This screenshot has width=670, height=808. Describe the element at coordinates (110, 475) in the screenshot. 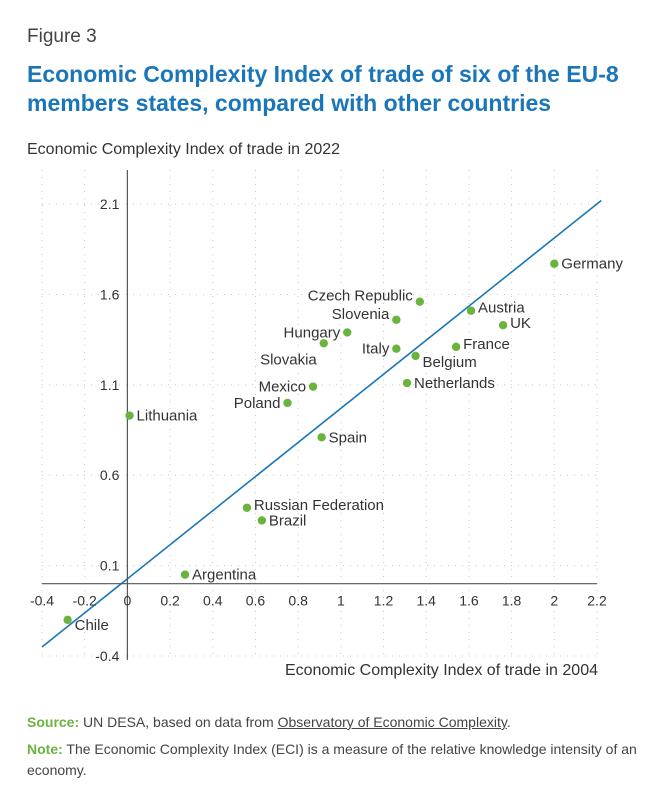

I see `y-tick-label: 0.6` at that location.